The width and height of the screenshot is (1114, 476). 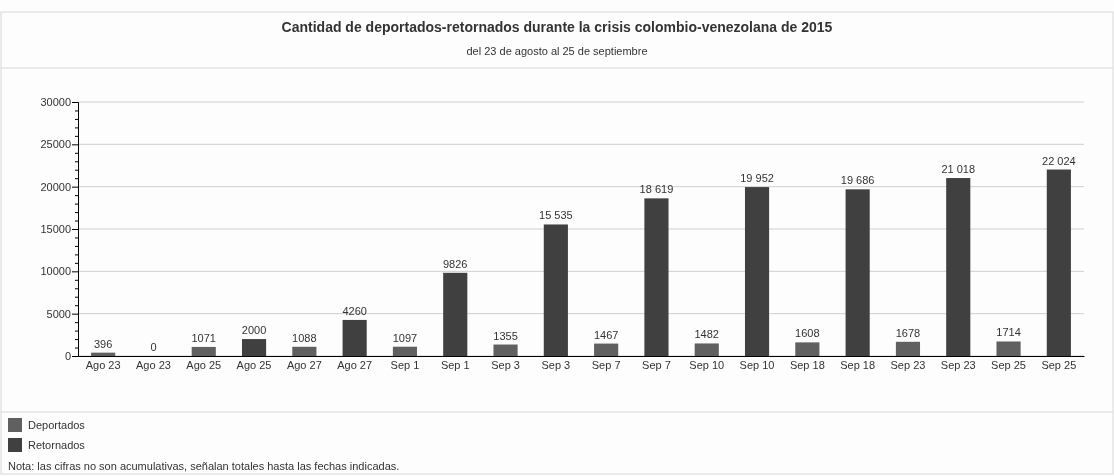 I want to click on data-label: 1678, so click(x=908, y=332).